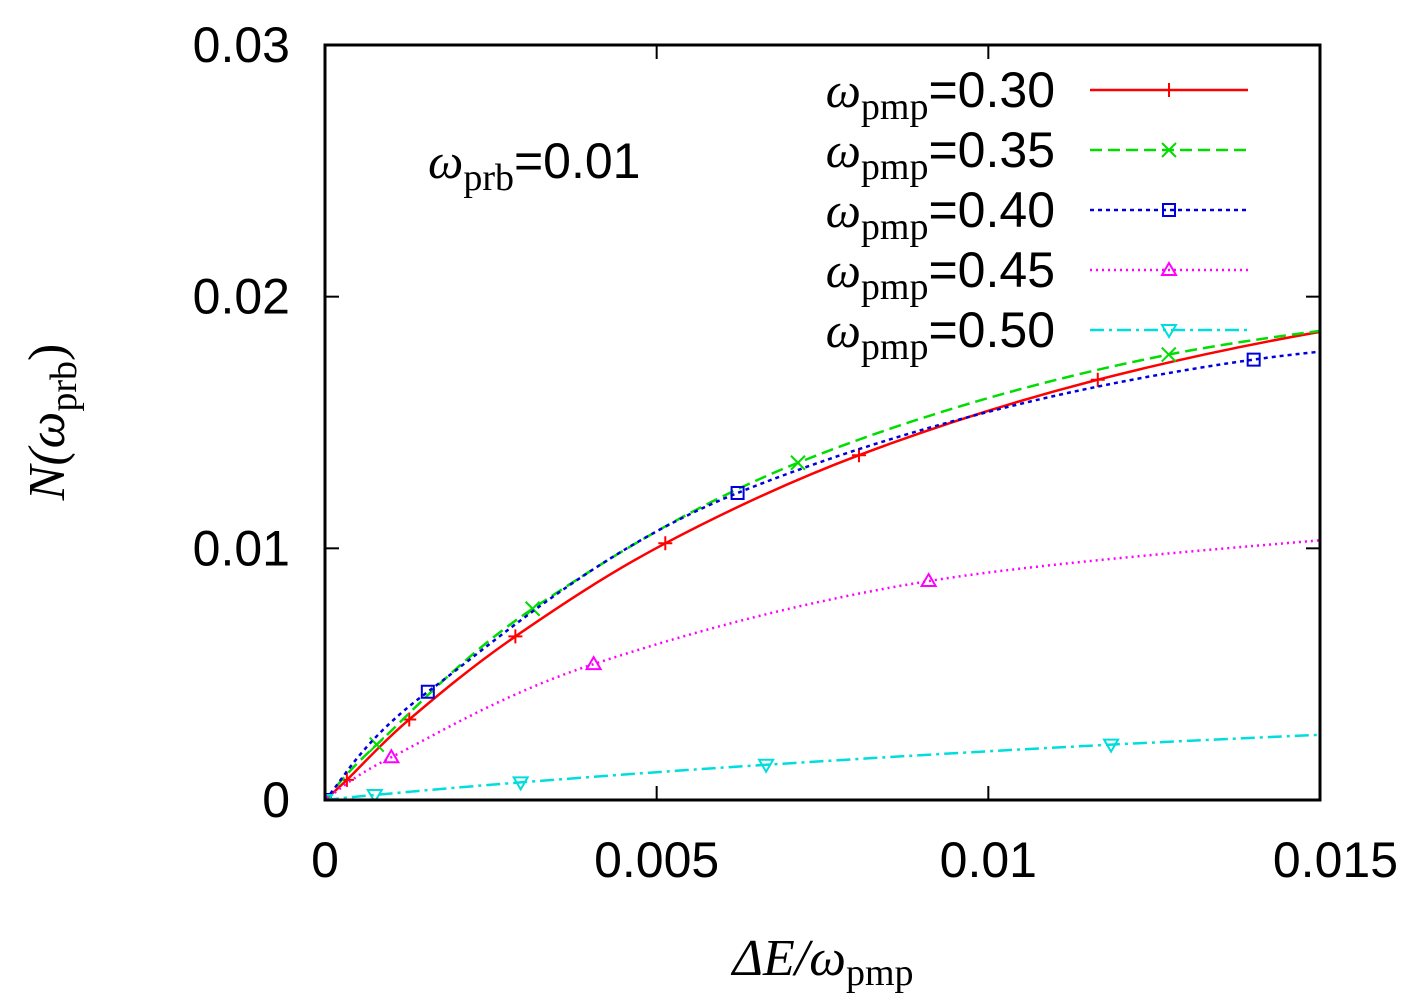 Image resolution: width=1421 pixels, height=1000 pixels. I want to click on x-axis-label: ΔE/ωpmp, so click(821, 962).